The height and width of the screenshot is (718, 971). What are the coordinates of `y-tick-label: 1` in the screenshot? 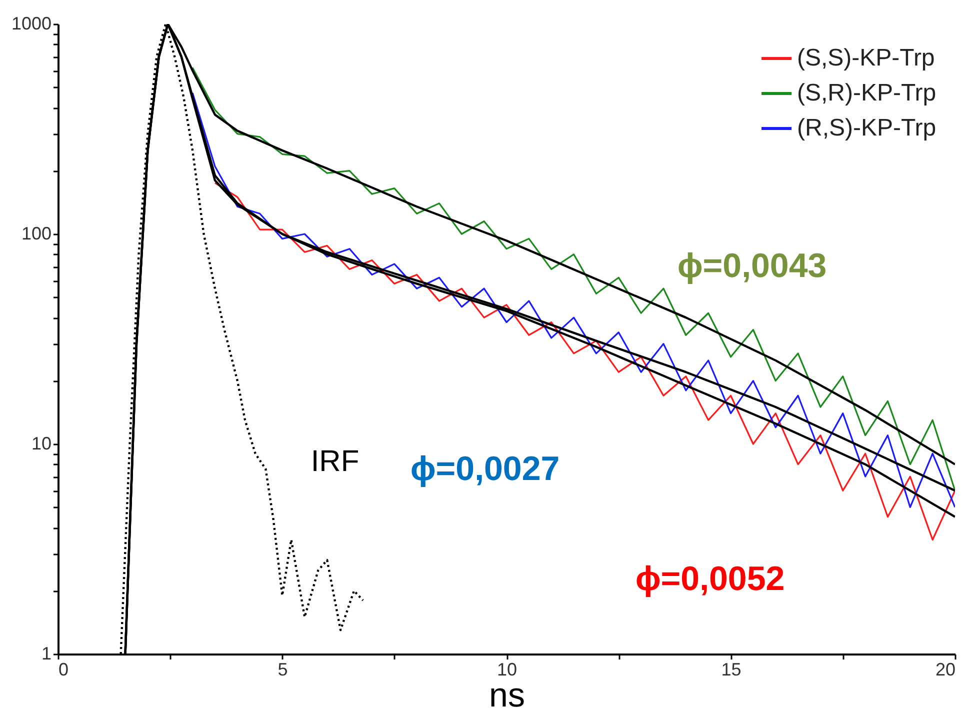 It's located at (46, 654).